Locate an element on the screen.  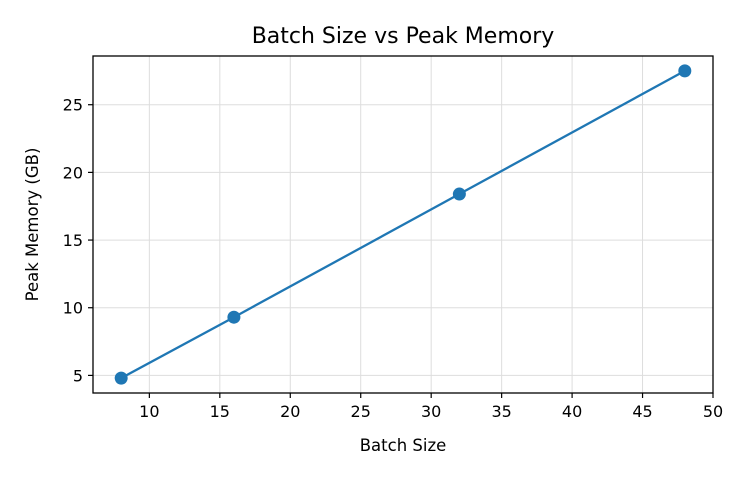
x-tick-label: 50 is located at coordinates (713, 411).